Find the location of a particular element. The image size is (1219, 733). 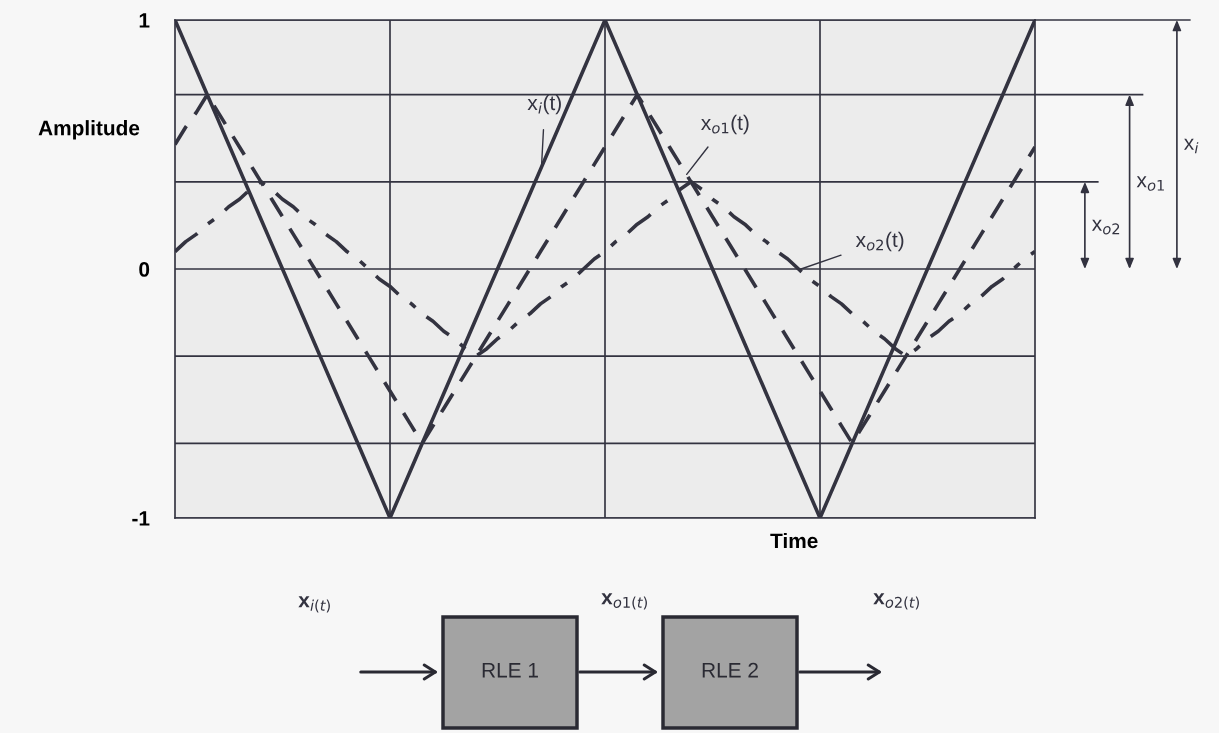

annotation: x$_{o1}$(t) is located at coordinates (725, 124).